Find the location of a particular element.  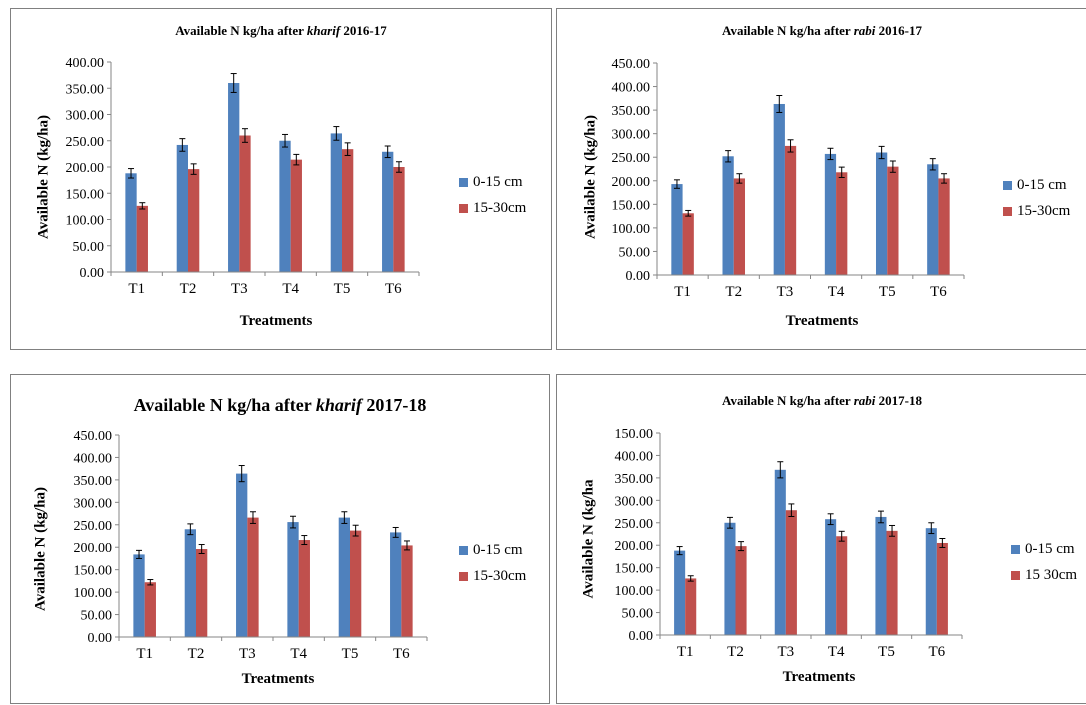

legend-label: 0-15 cm is located at coordinates (498, 549).